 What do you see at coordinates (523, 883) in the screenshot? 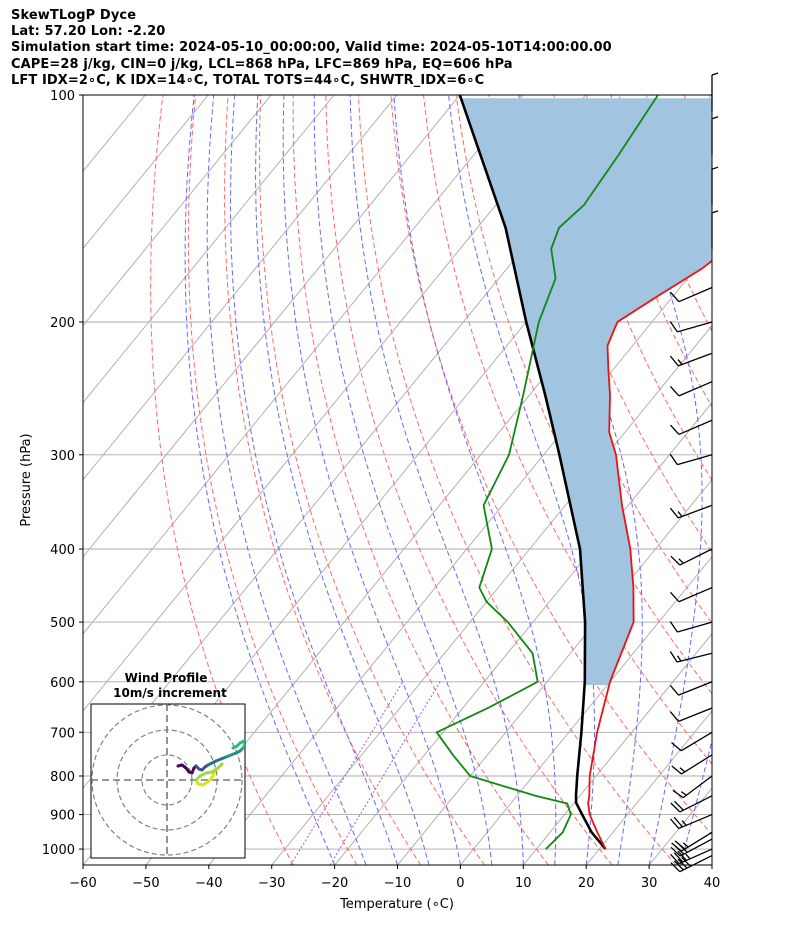
I see `x-tick-label: 10` at bounding box center [523, 883].